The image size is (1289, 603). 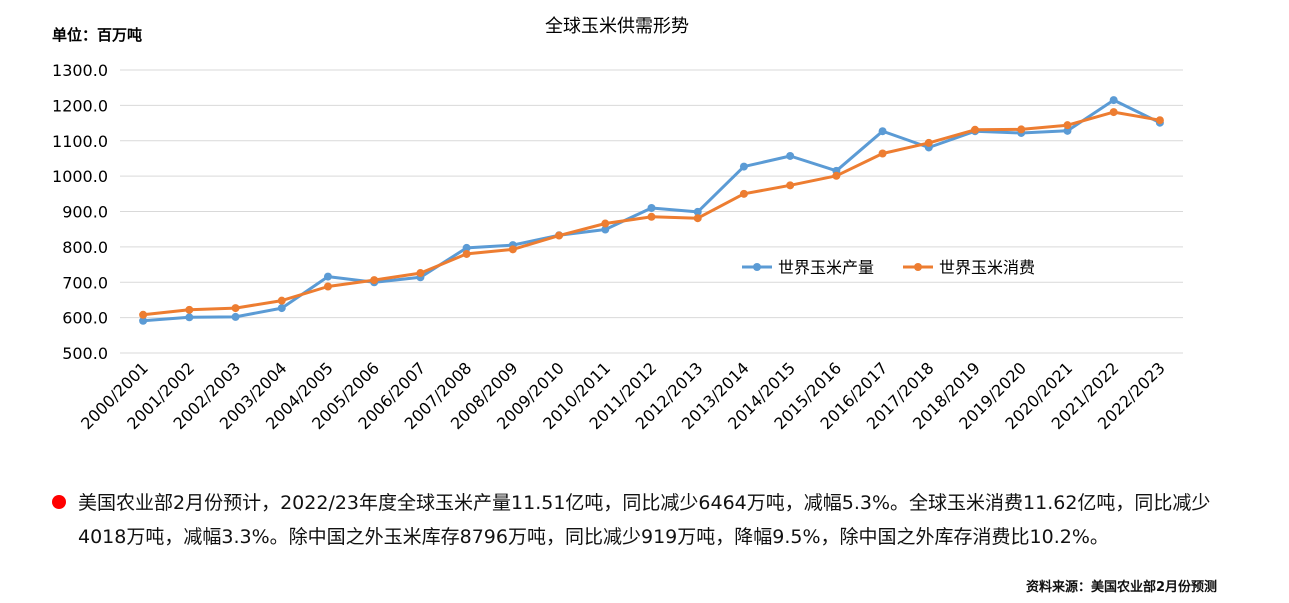 What do you see at coordinates (97, 35) in the screenshot?
I see `unit-label: 单位：百万吨` at bounding box center [97, 35].